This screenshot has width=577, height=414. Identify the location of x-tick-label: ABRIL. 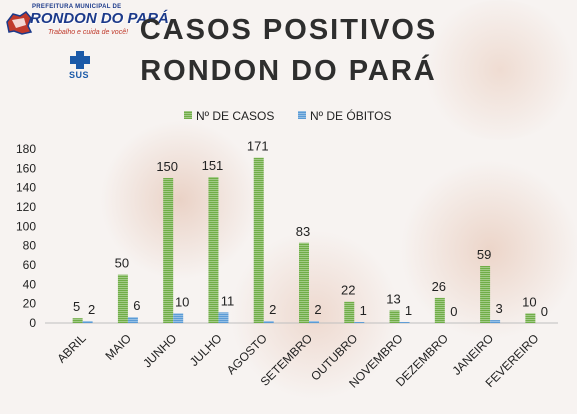
(71, 348).